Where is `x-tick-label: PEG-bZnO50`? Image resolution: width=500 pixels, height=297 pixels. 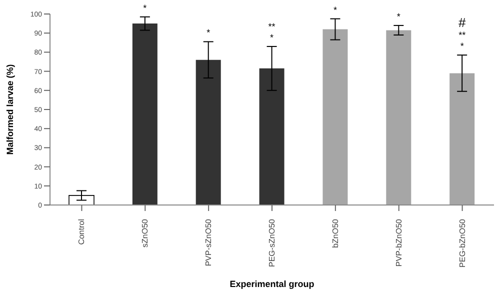
x-tick-label: PEG-bZnO50 is located at coordinates (462, 243).